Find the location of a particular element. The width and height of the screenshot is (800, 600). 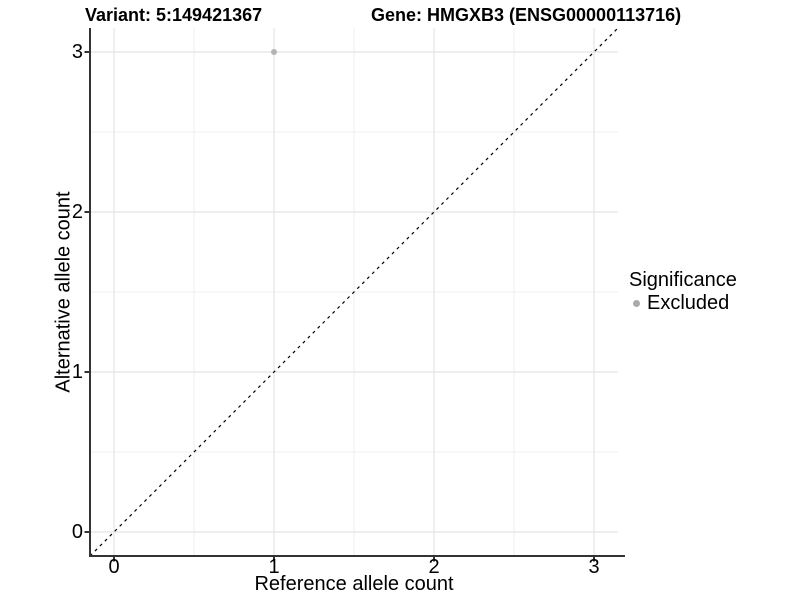

legend-item: Excluded is located at coordinates (685, 303).